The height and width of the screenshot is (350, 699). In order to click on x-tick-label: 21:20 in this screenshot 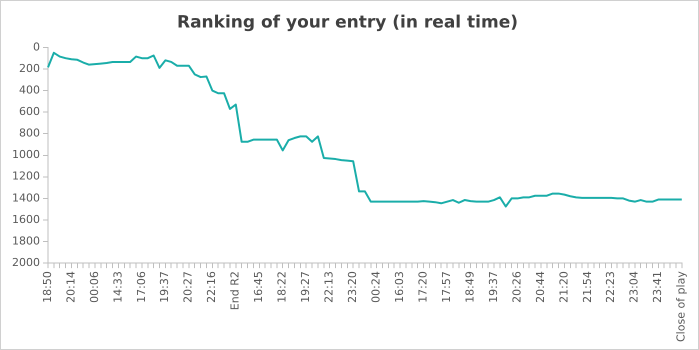, I will do `click(563, 287)`.